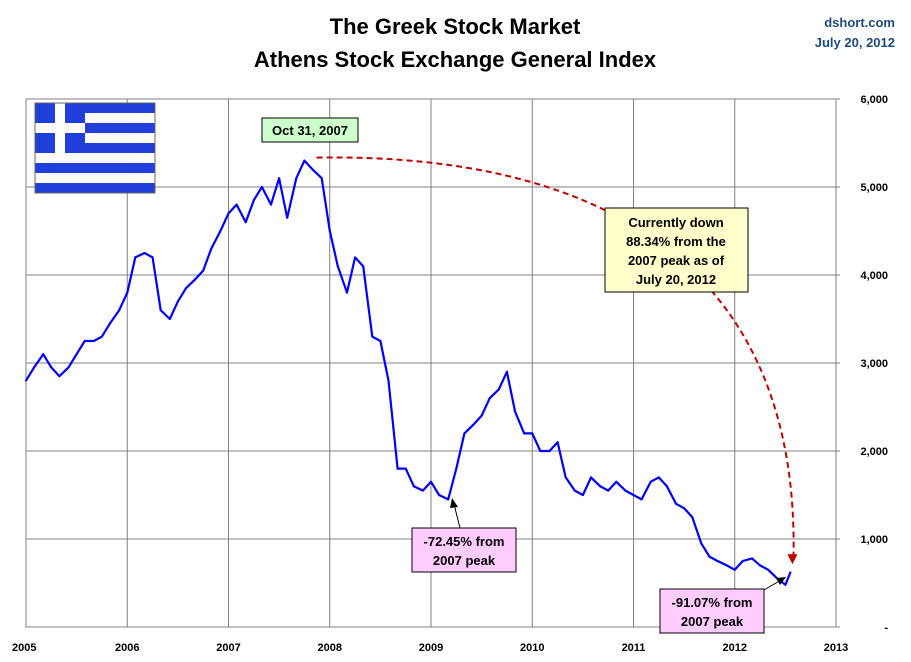 Image resolution: width=911 pixels, height=662 pixels. What do you see at coordinates (464, 550) in the screenshot?
I see `trough-2009-label-box` at bounding box center [464, 550].